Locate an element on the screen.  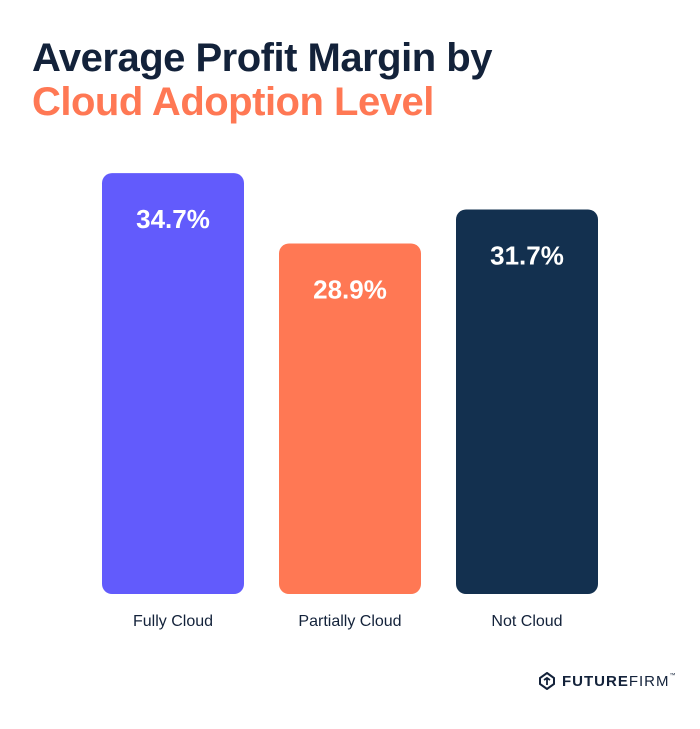
futurefirm-logo: FUTUREFIRM™ is located at coordinates (607, 681).